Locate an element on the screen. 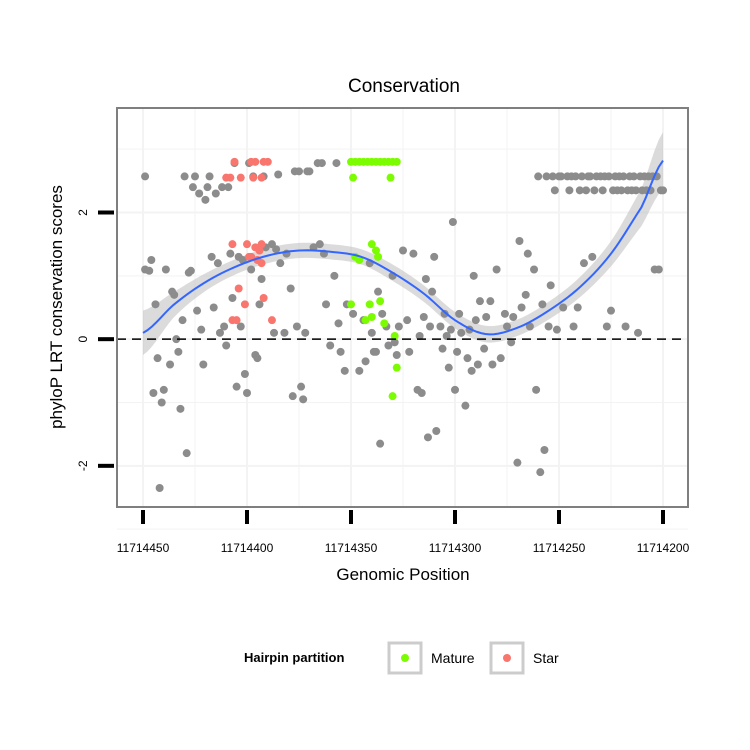 The width and height of the screenshot is (750, 750). x-tick-label: 11714300 is located at coordinates (455, 548).